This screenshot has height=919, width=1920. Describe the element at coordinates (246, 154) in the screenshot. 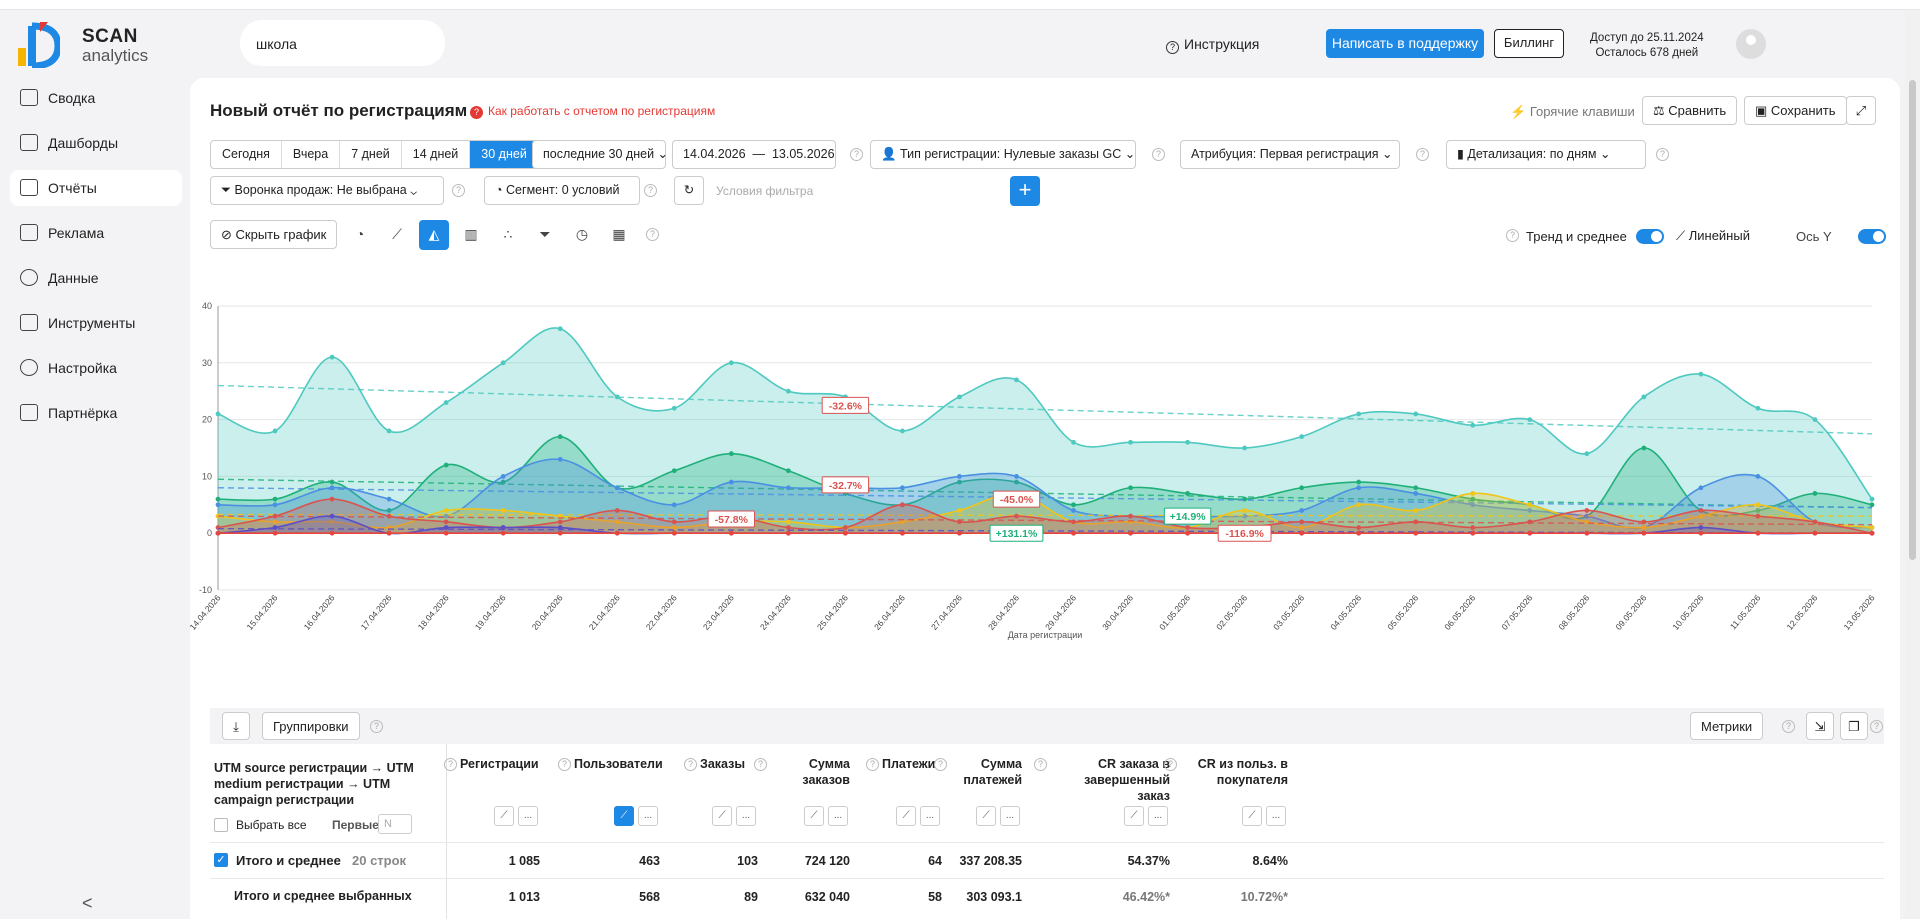

I see `period-today: Сегодня` at that location.